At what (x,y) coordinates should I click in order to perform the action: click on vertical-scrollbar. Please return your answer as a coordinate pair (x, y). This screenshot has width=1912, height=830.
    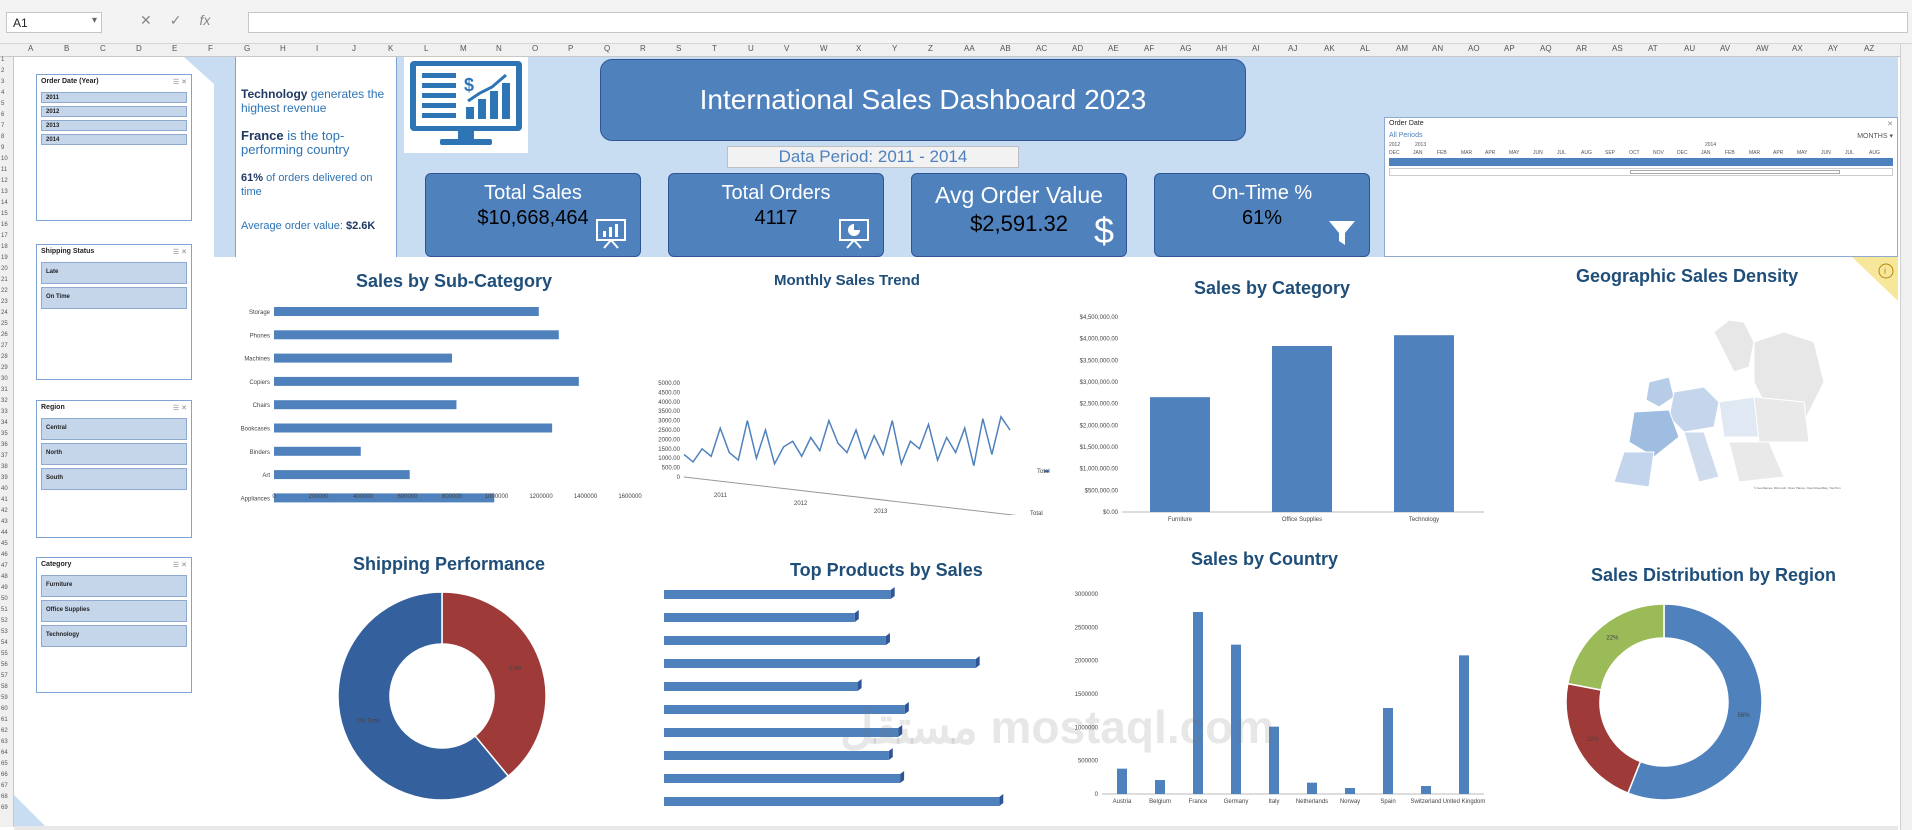
    Looking at the image, I should click on (1906, 437).